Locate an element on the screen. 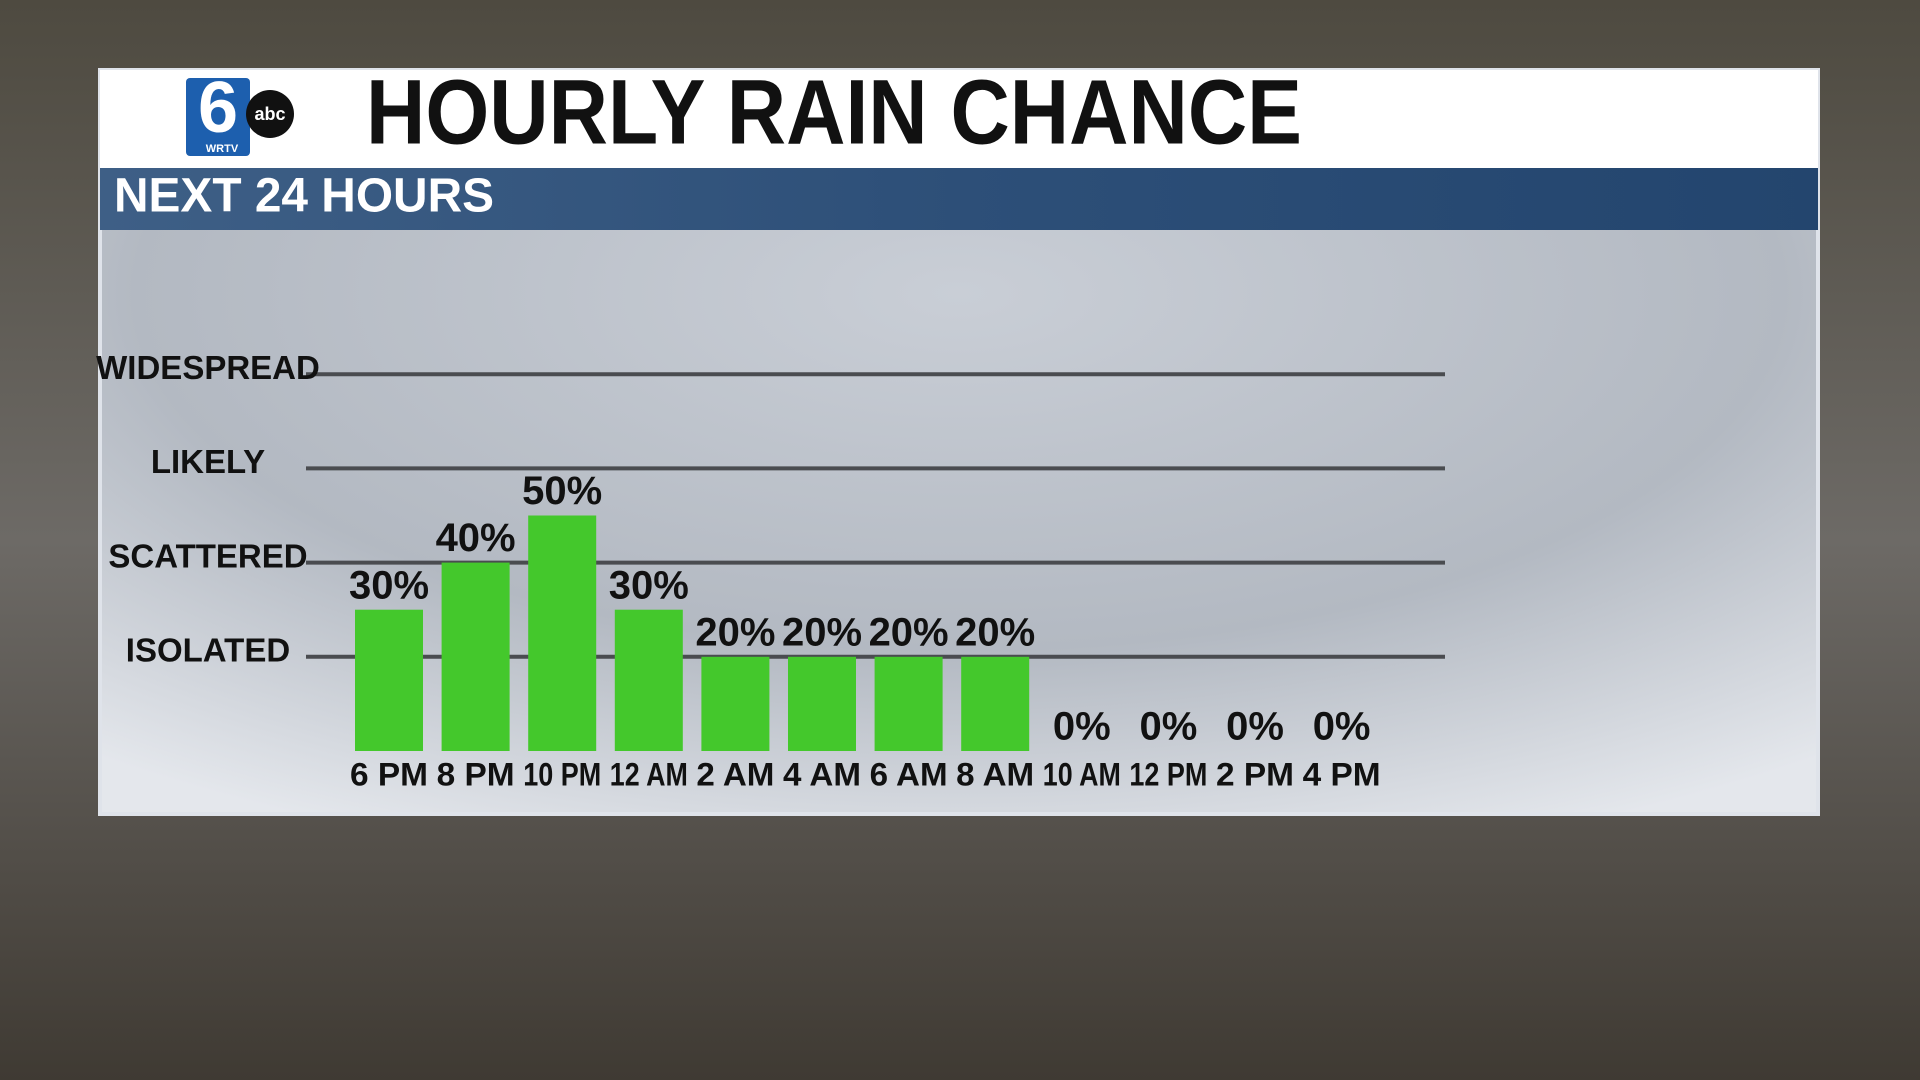 This screenshot has width=1920, height=1080. logo-number: 6 is located at coordinates (218, 108).